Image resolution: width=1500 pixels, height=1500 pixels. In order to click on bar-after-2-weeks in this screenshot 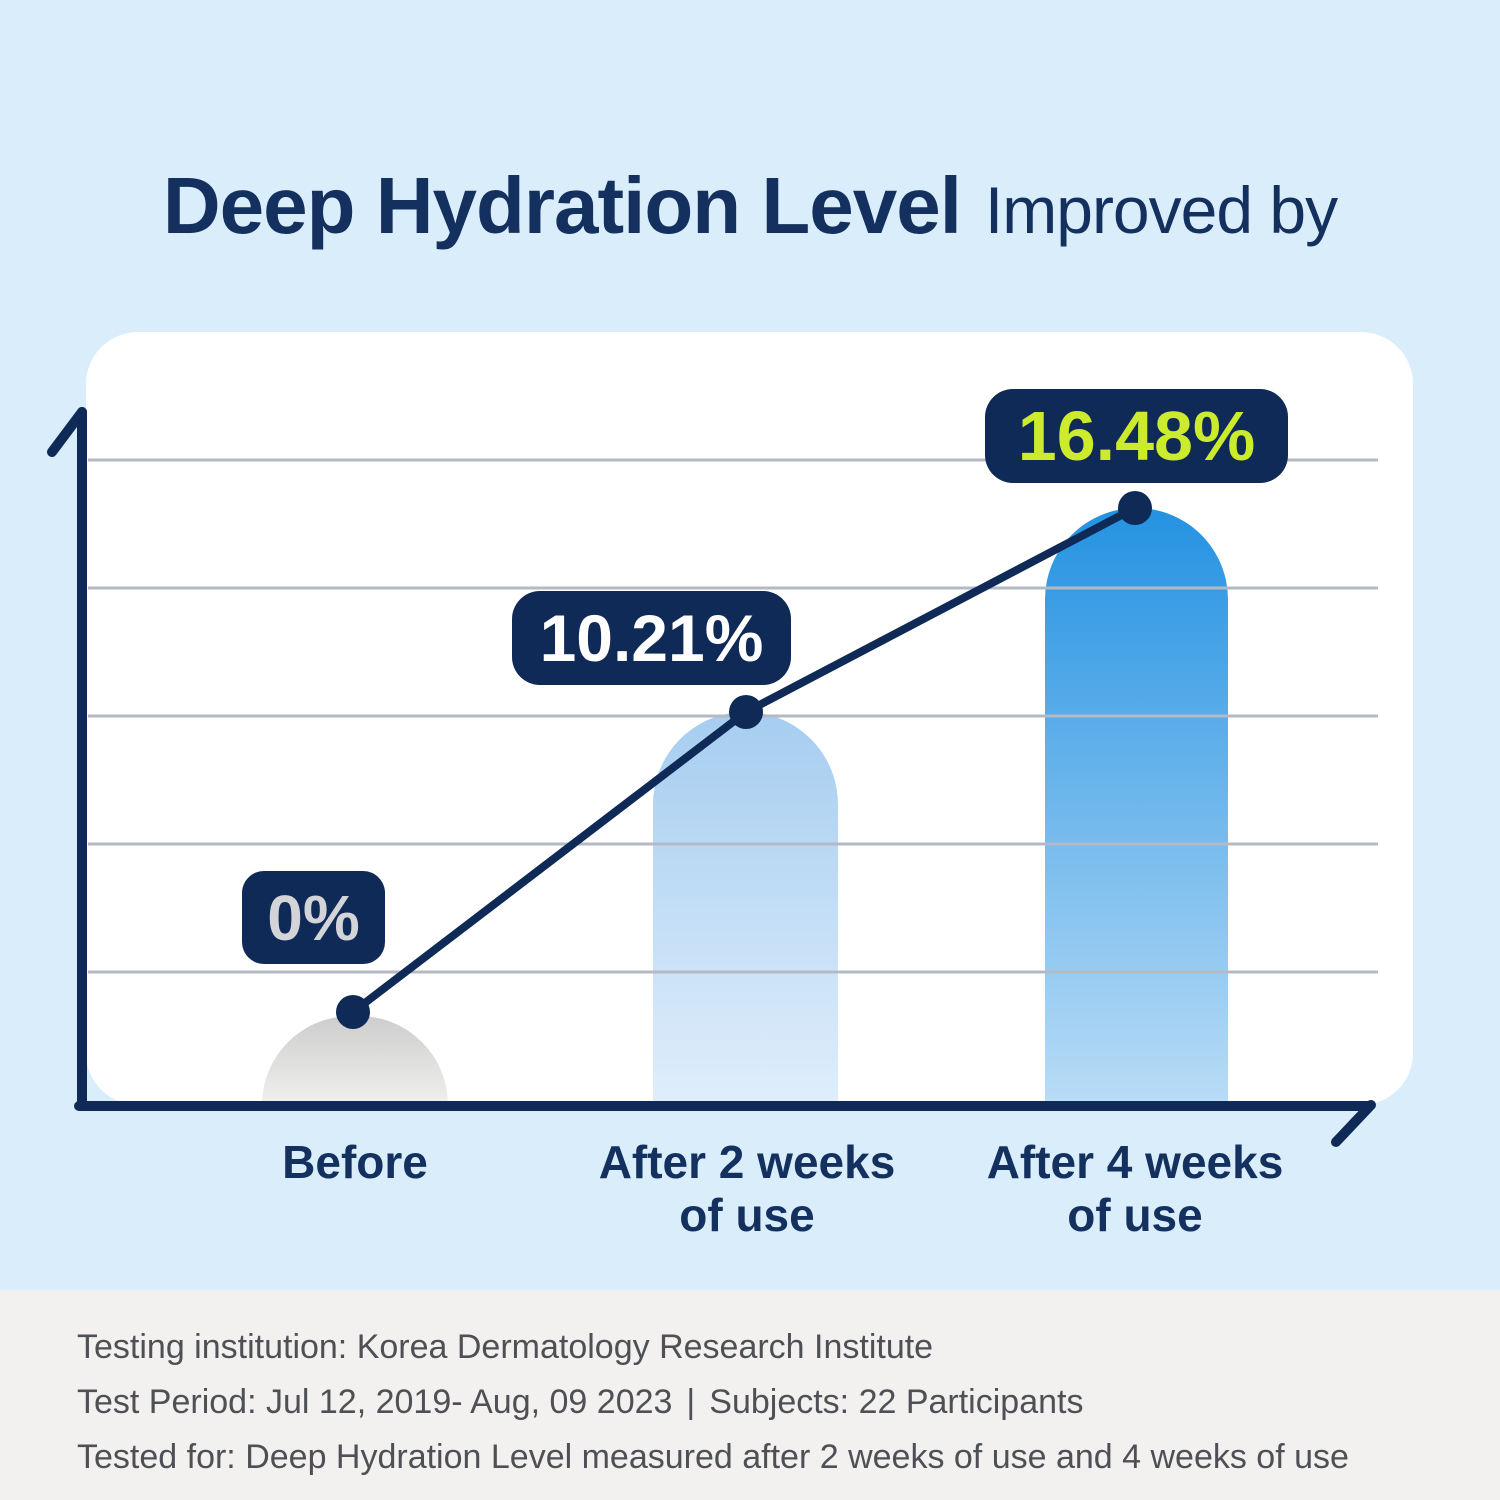, I will do `click(745, 908)`.